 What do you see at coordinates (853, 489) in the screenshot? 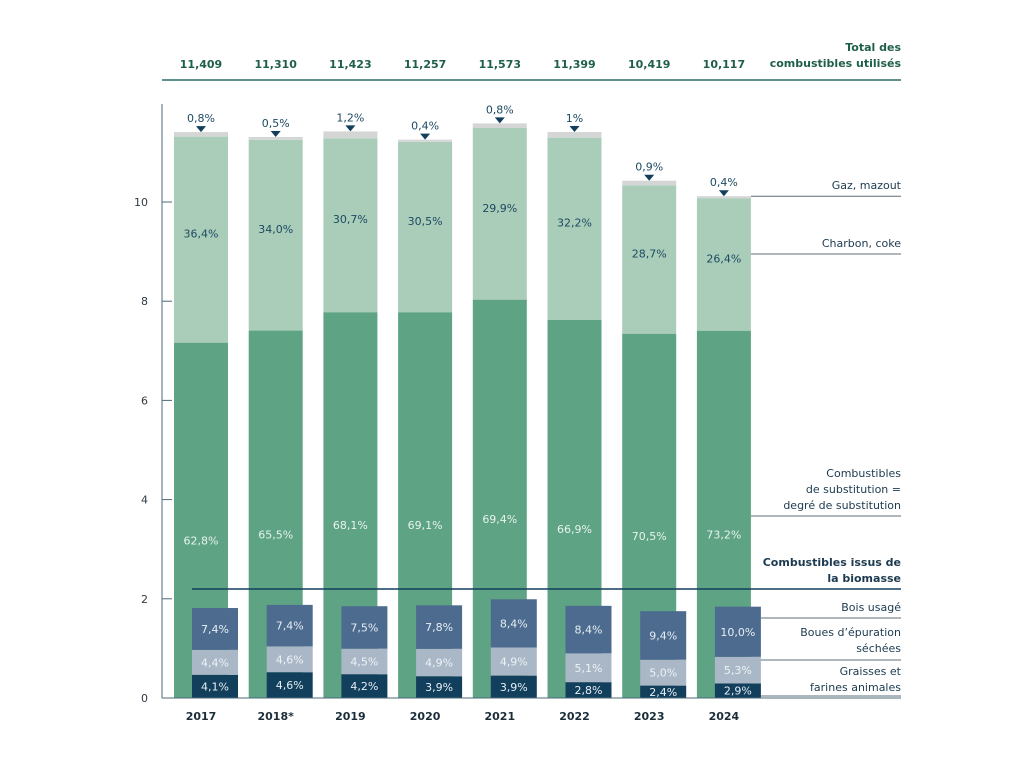
I see `legend-substitution: de substitution =` at bounding box center [853, 489].